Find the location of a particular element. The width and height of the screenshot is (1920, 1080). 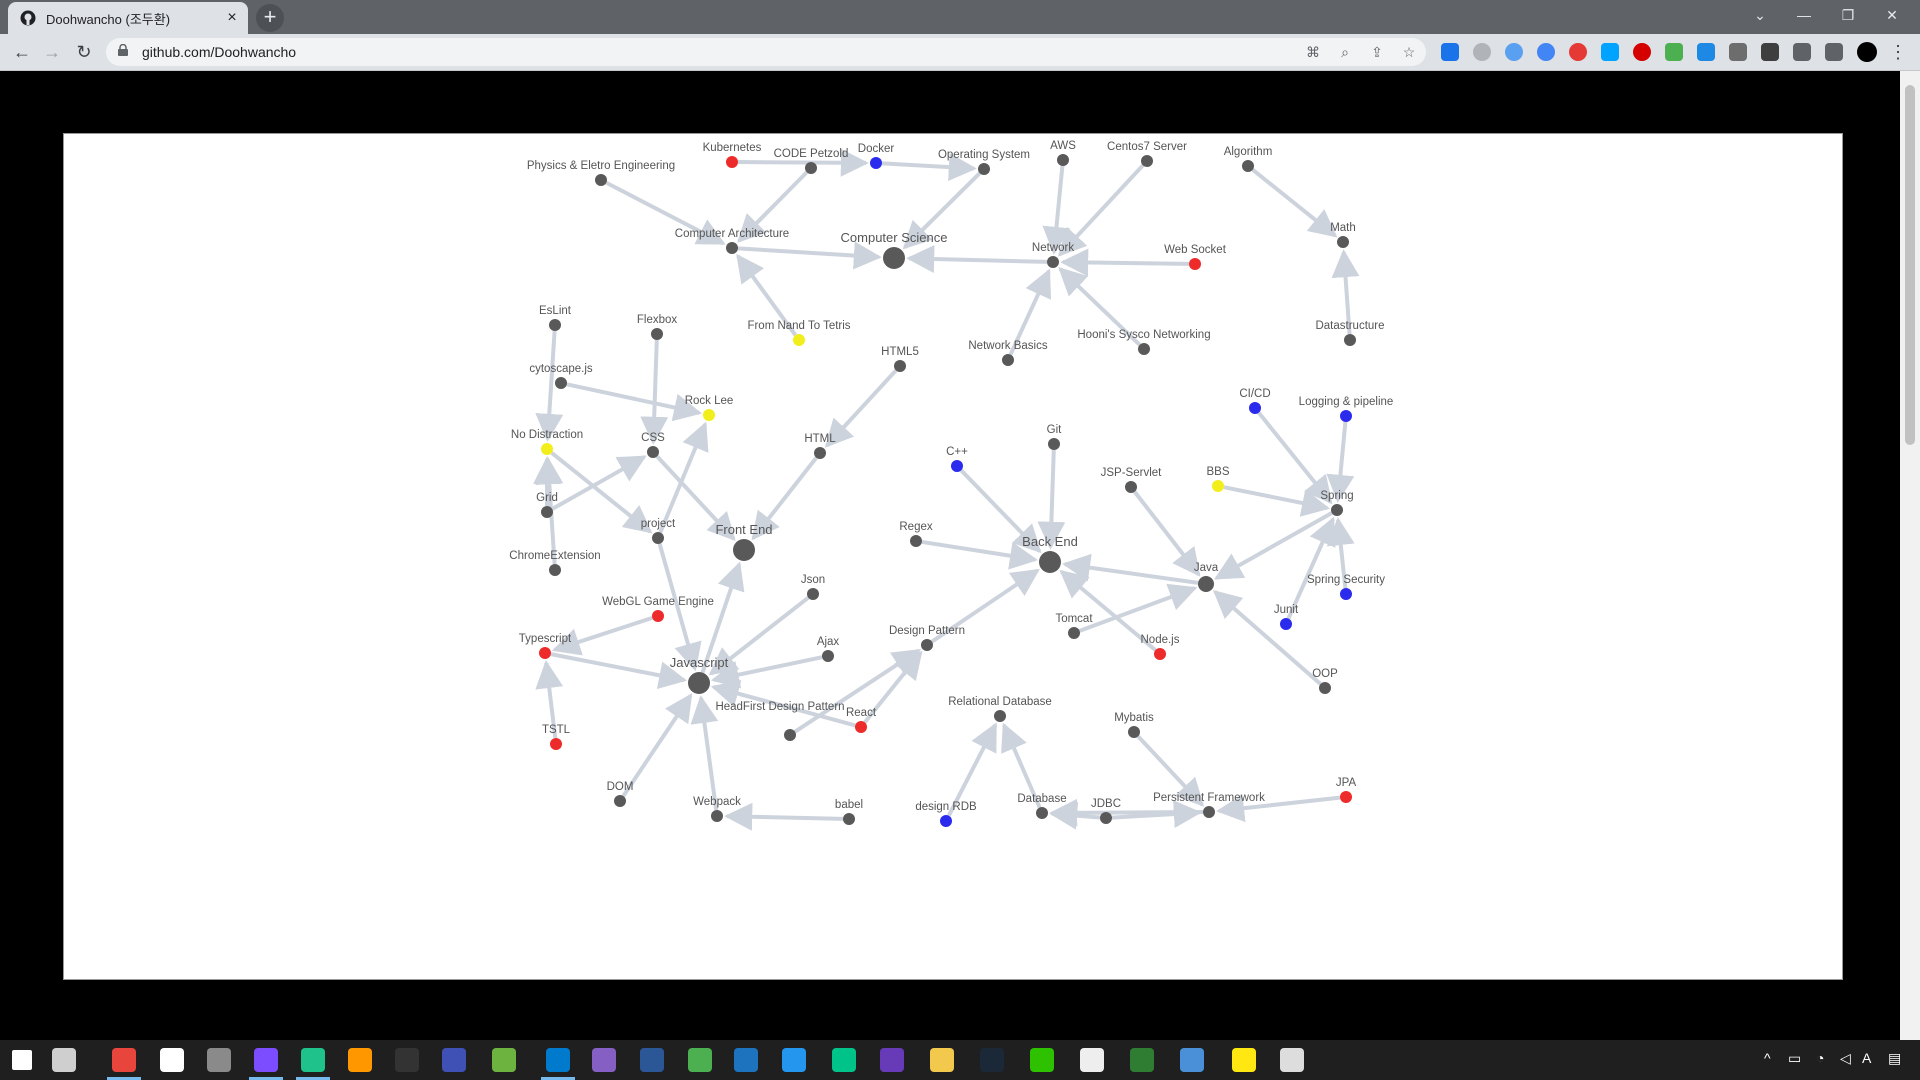

menu-icon: ⋮ is located at coordinates (1898, 52).